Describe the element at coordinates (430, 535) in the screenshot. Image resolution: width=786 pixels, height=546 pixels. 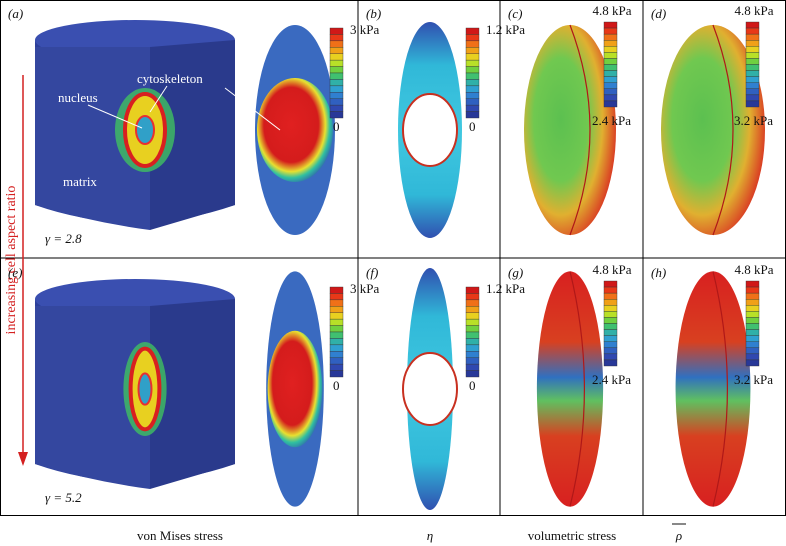
I see `caption: η` at that location.